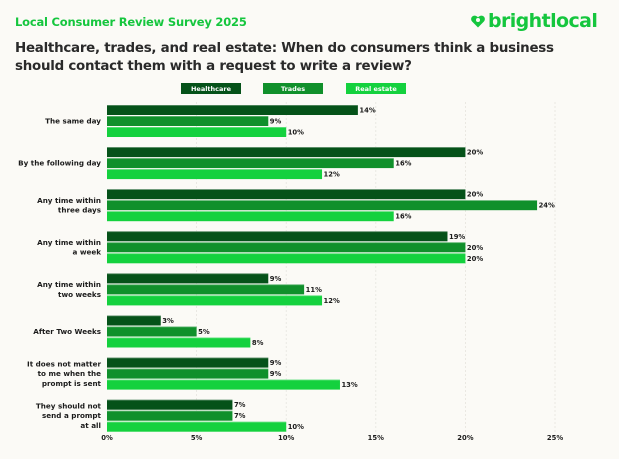 The image size is (619, 459). Describe the element at coordinates (70, 373) in the screenshot. I see `category-label: to me when the` at that location.